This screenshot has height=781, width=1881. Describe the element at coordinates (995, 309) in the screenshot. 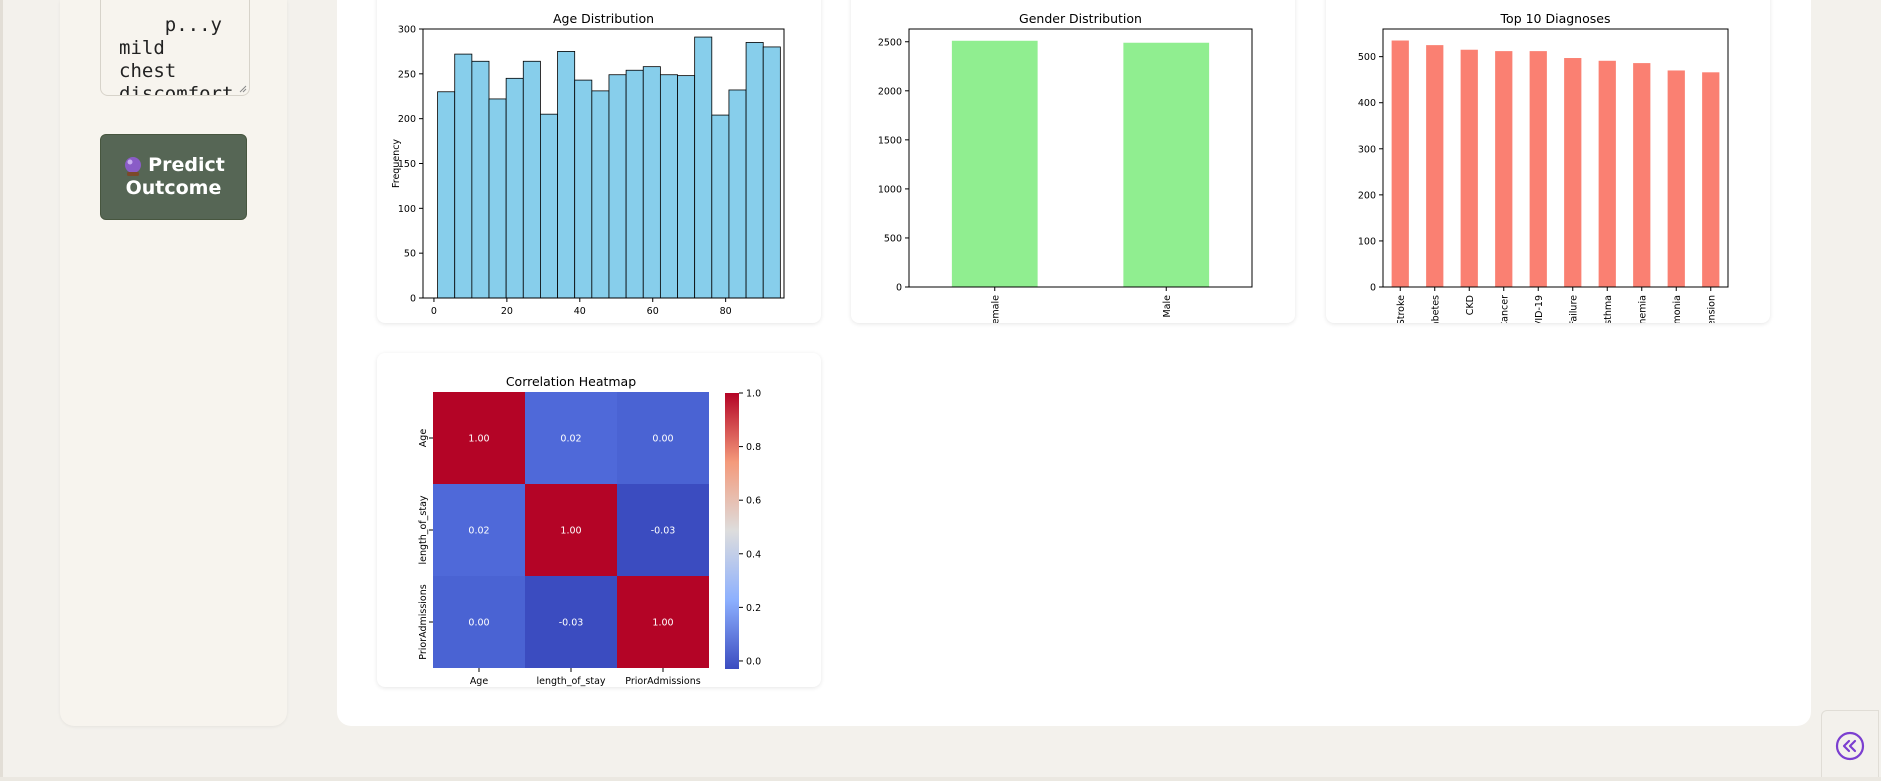

I see `x-tick-label: Female` at that location.